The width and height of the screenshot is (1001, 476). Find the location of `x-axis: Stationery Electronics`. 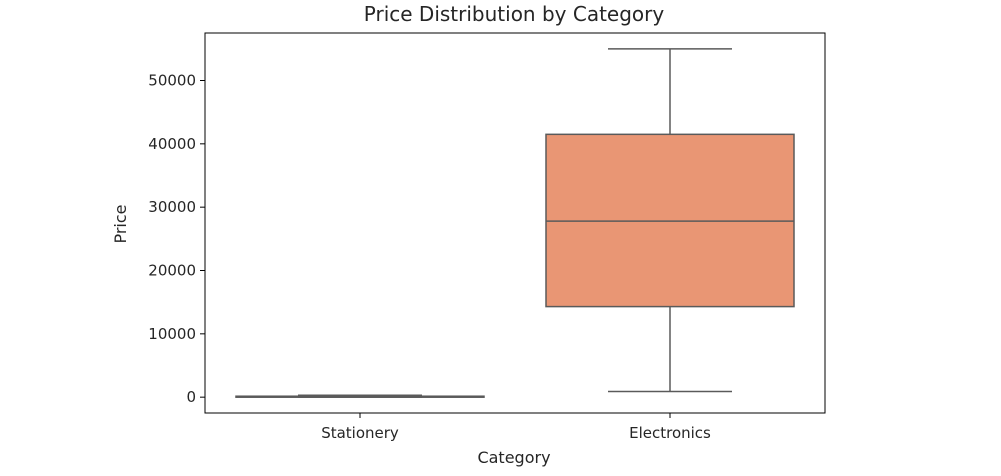

x-axis: Stationery Electronics is located at coordinates (516, 427).